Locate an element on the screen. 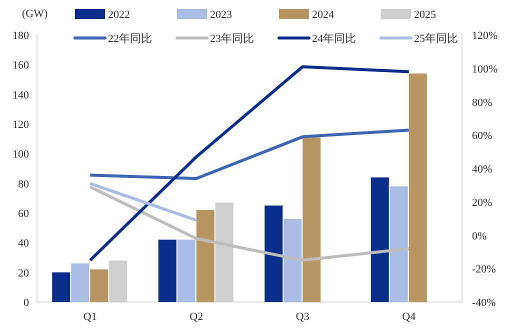 The height and width of the screenshot is (328, 516). legend-label: 25年同比 is located at coordinates (436, 38).